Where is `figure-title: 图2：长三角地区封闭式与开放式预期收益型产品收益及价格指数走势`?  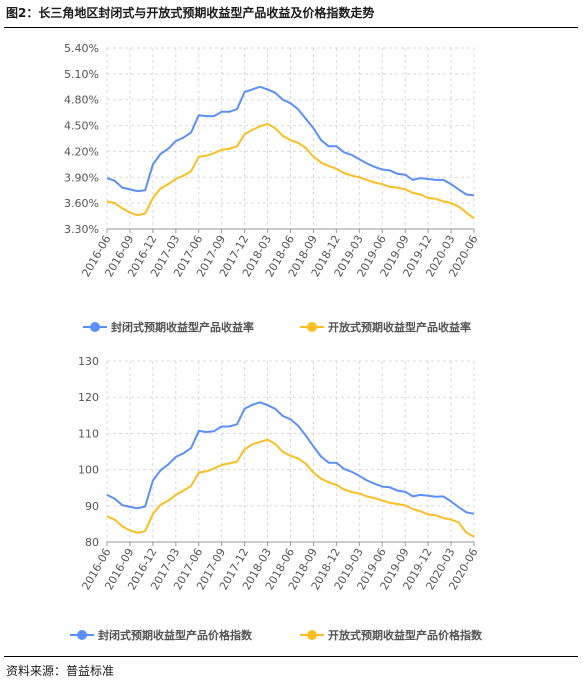 figure-title: 图2：长三角地区封闭式与开放式预期收益型产品收益及价格指数走势 is located at coordinates (190, 13).